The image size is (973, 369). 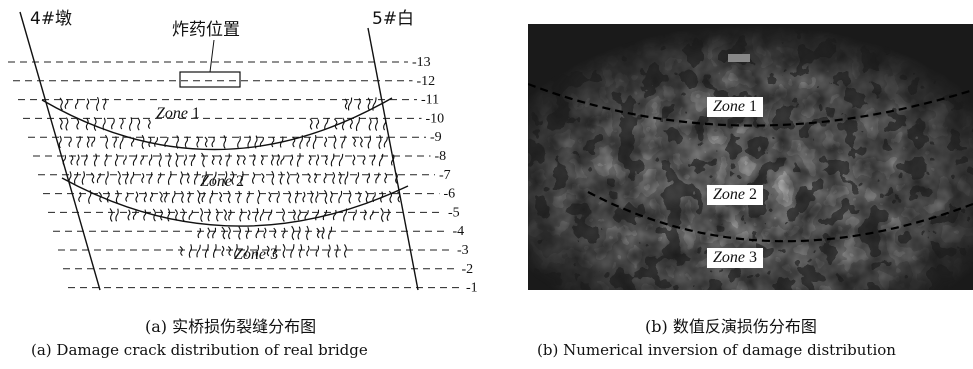 I want to click on level-label: -7, so click(x=445, y=175).